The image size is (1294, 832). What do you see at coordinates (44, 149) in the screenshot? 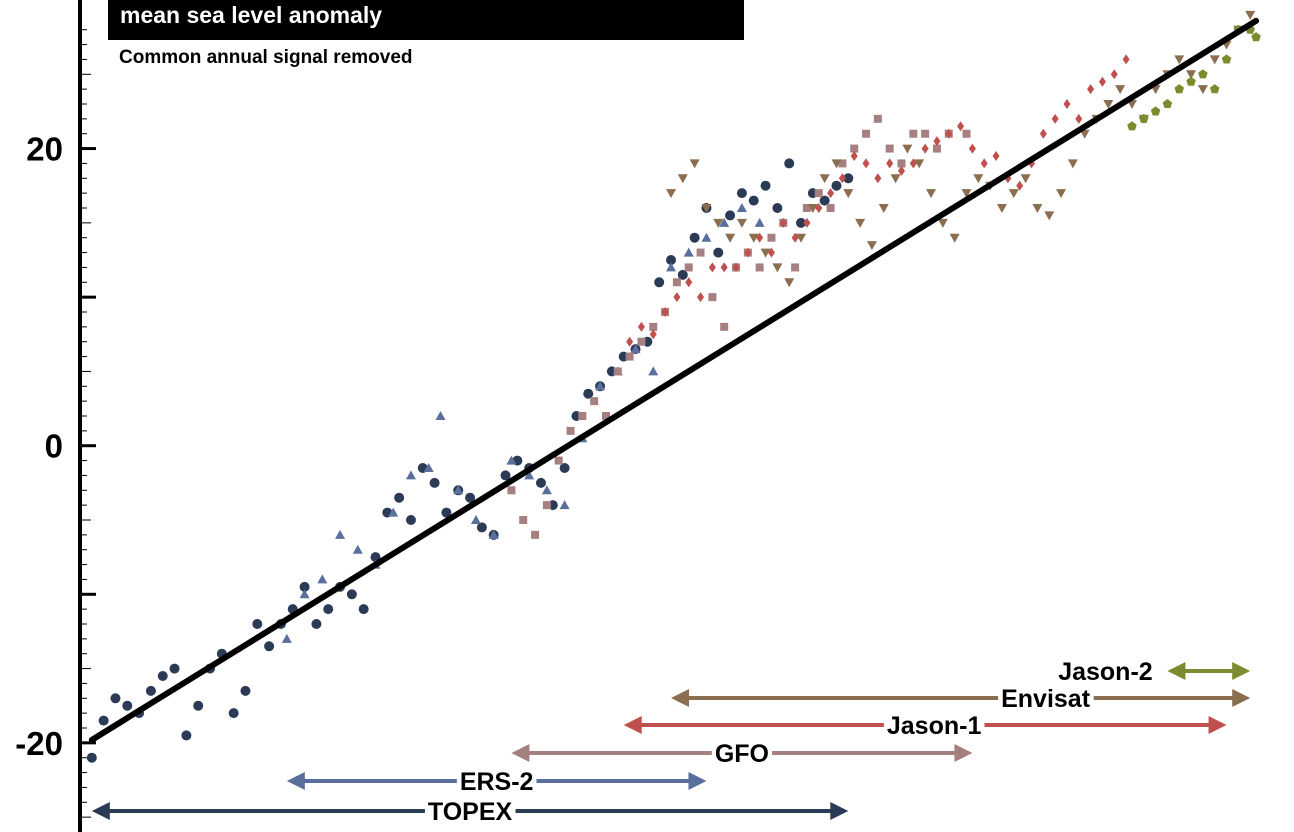
I see `y-tick-label: 20` at bounding box center [44, 149].